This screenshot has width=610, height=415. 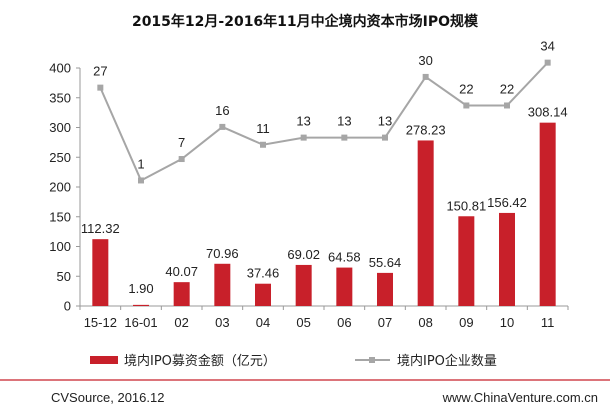 I want to click on x-tick-label: 06, so click(x=344, y=322).